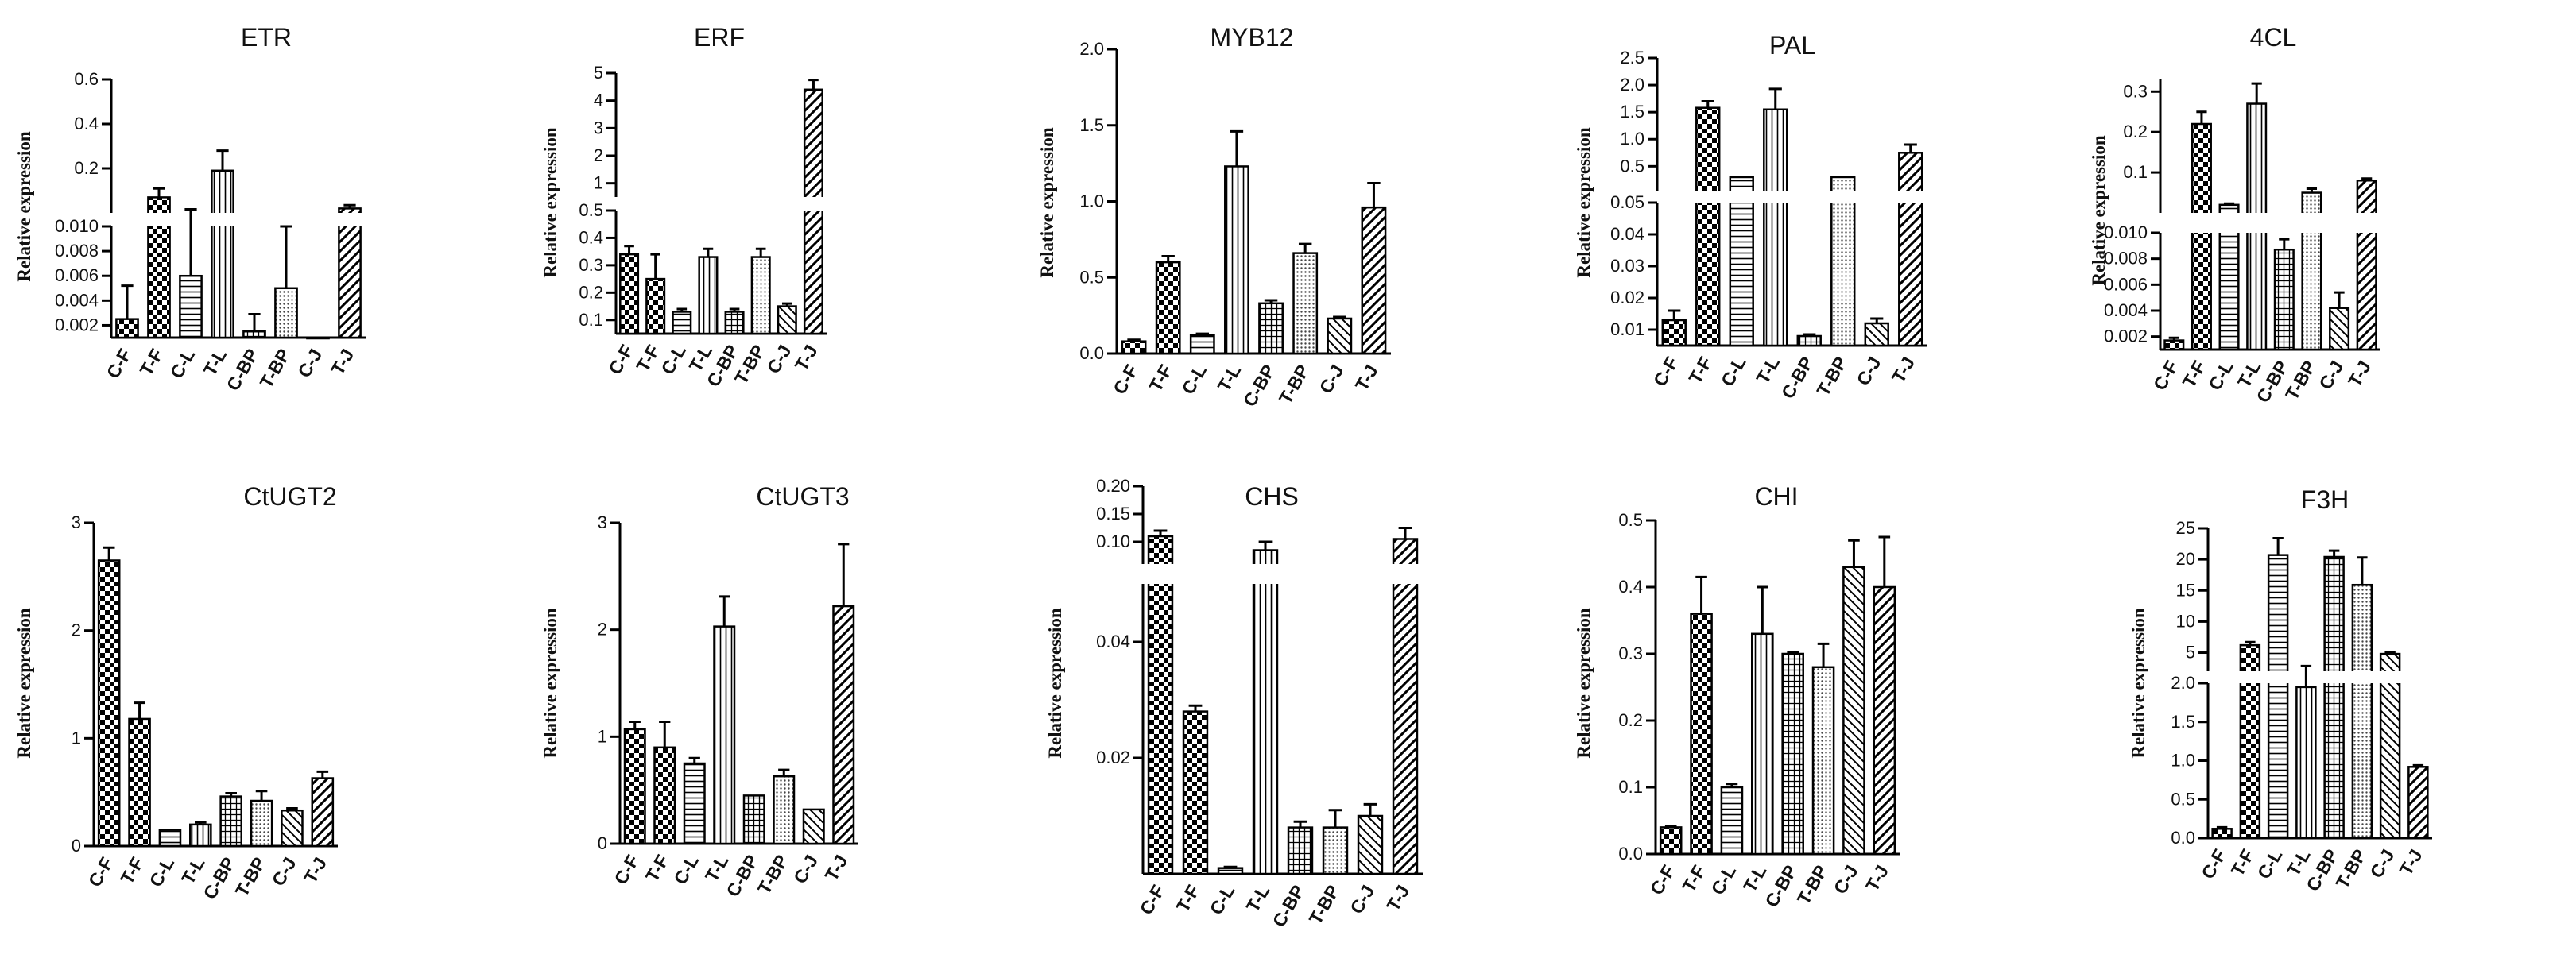  What do you see at coordinates (1584, 683) in the screenshot?
I see `y-axis-label: Relative expression` at bounding box center [1584, 683].